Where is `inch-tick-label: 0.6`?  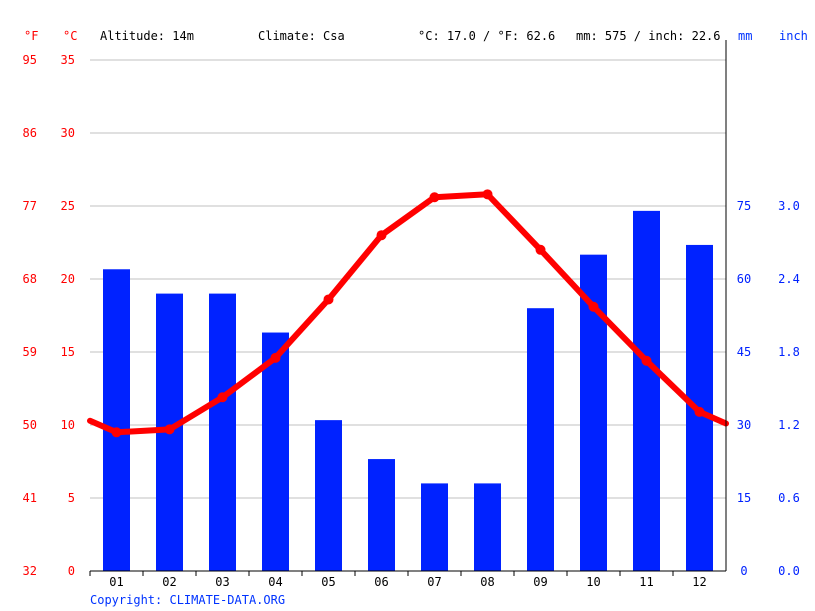
inch-tick-label: 0.6 is located at coordinates (789, 498).